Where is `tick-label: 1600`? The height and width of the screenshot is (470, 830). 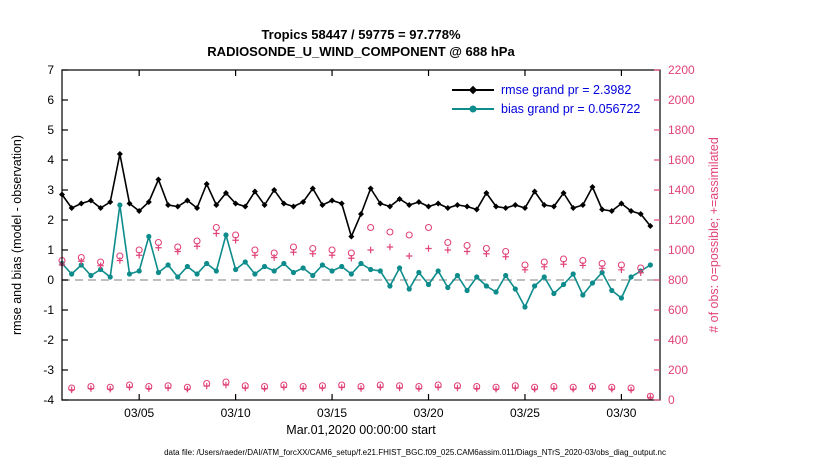 tick-label: 1600 is located at coordinates (681, 160).